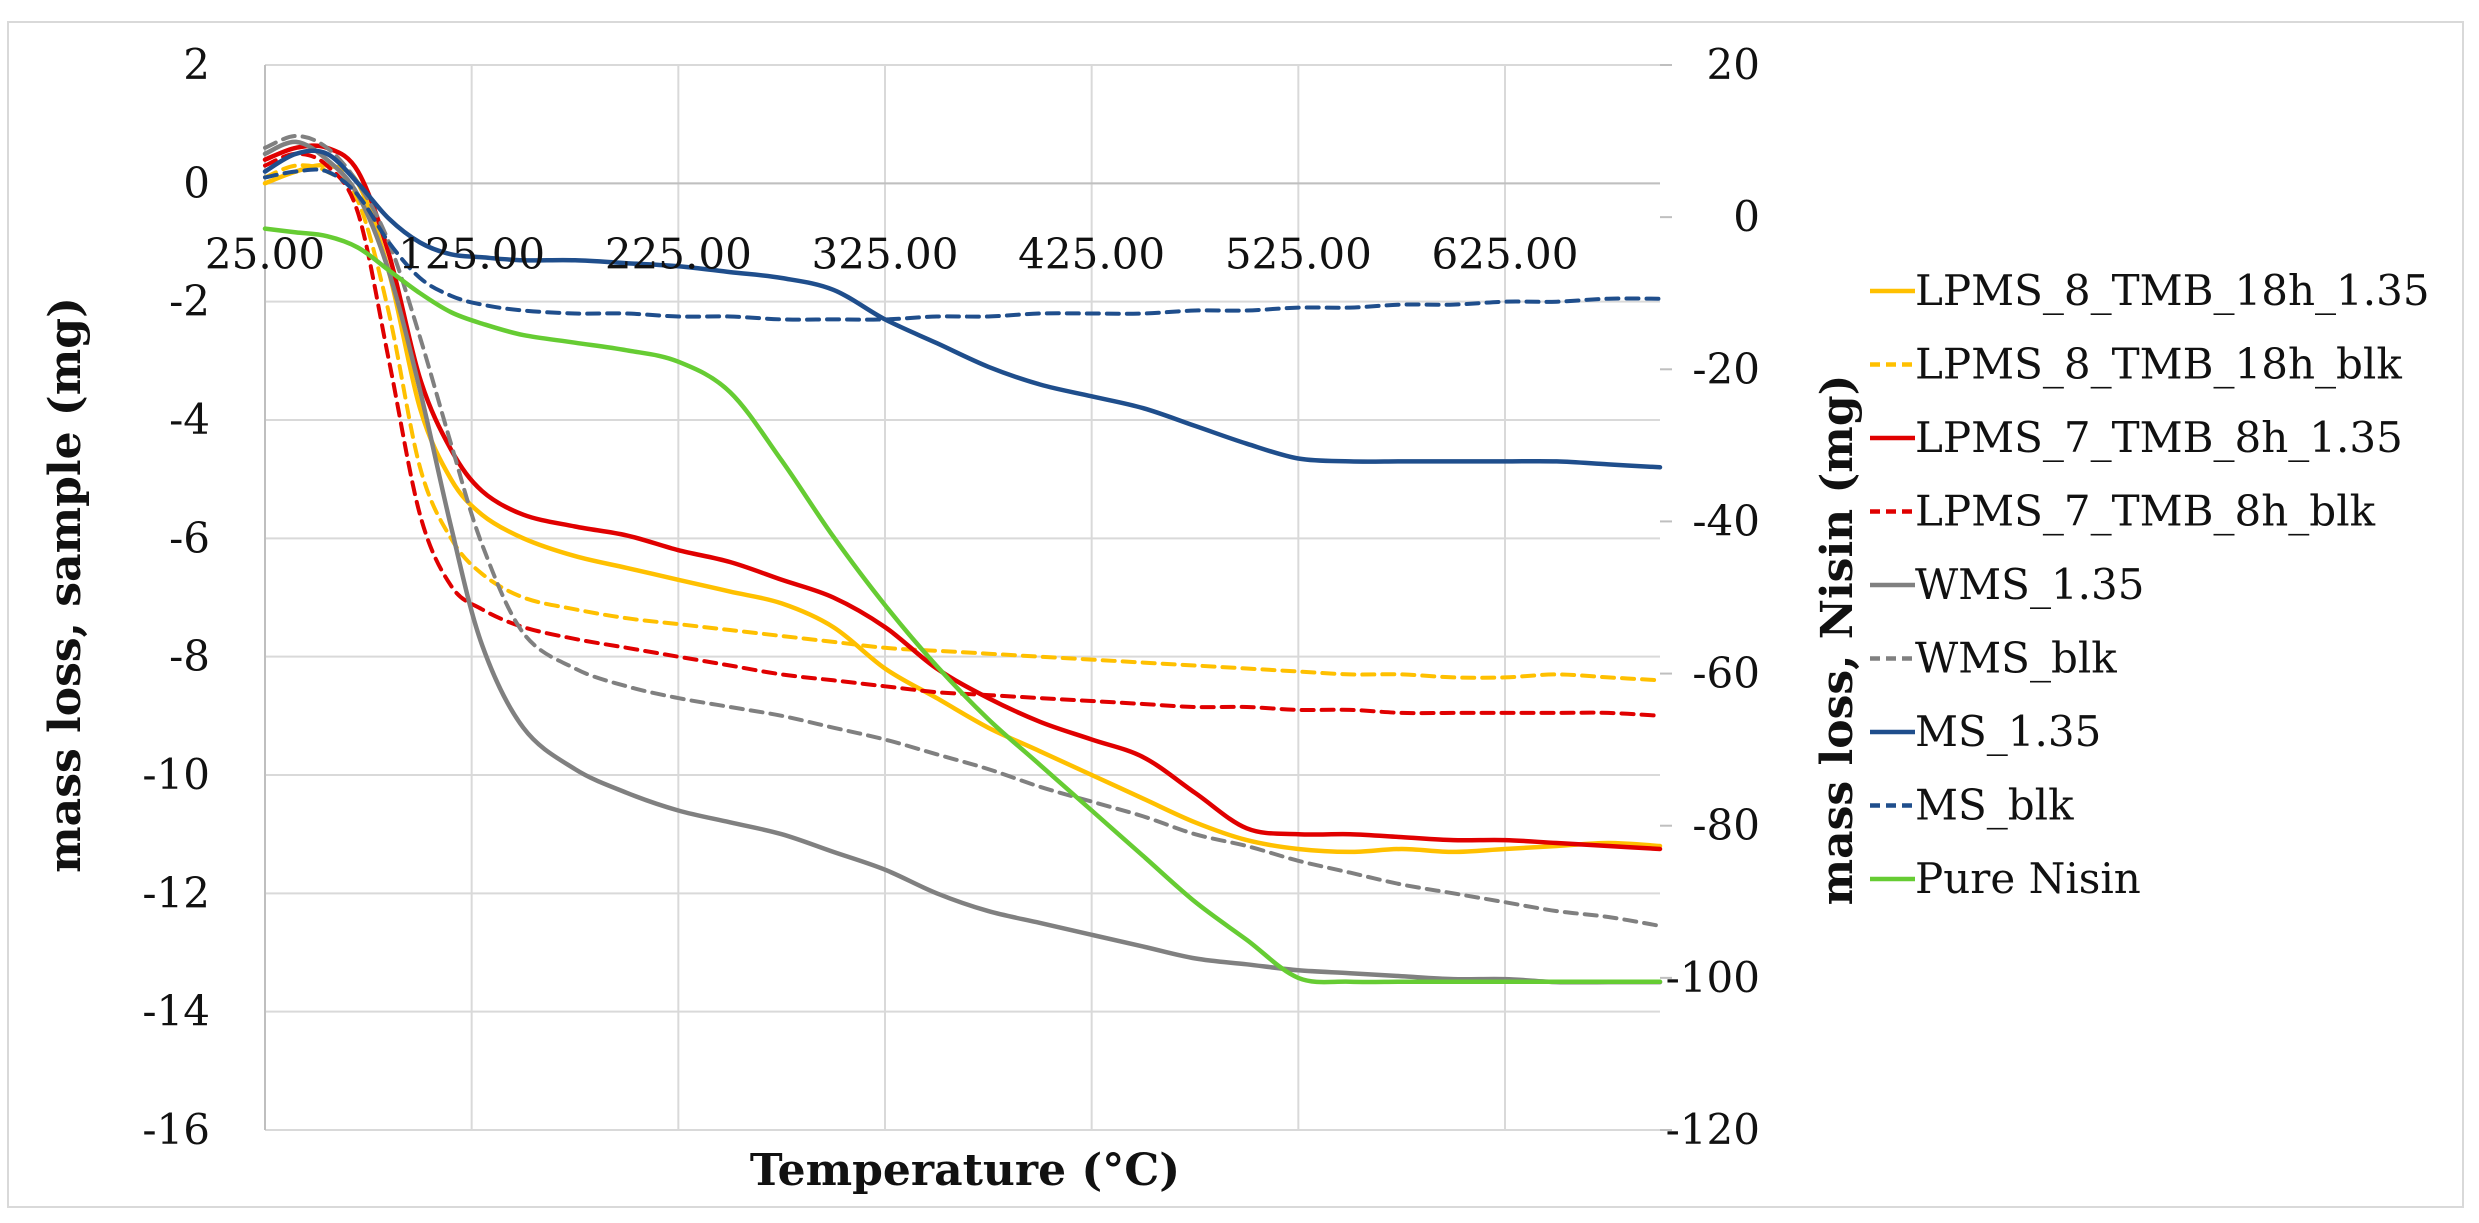 The image size is (2479, 1223). I want to click on legend-label: LPMS_8_TMB_18h_1.35, so click(2172, 290).